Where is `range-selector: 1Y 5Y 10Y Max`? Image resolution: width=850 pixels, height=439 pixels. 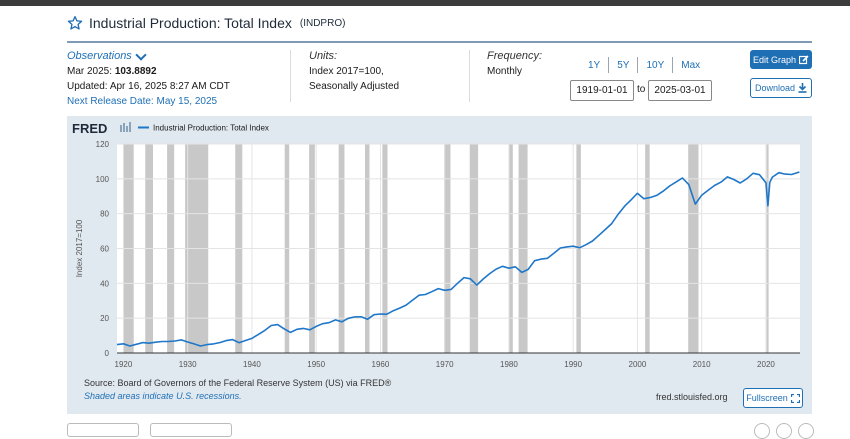
range-selector: 1Y 5Y 10Y Max is located at coordinates (644, 65).